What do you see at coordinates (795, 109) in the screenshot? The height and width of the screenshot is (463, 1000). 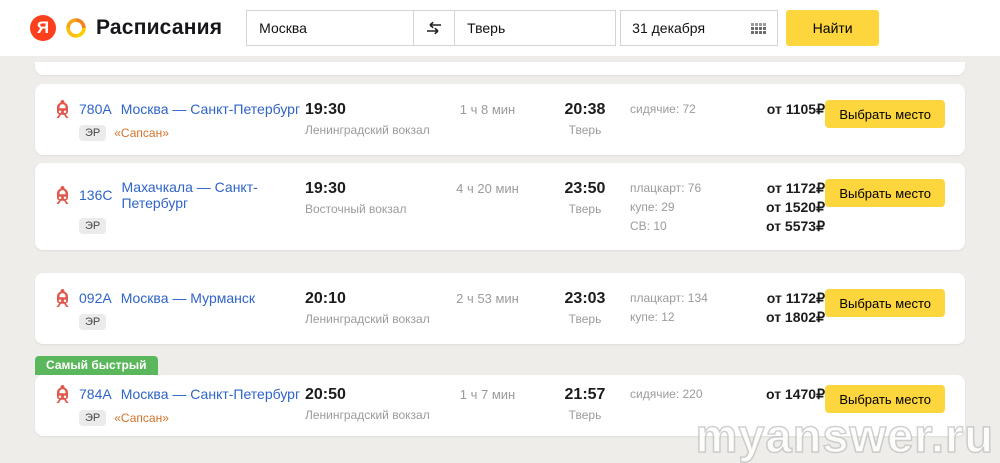 I see `price: от 1105₽` at bounding box center [795, 109].